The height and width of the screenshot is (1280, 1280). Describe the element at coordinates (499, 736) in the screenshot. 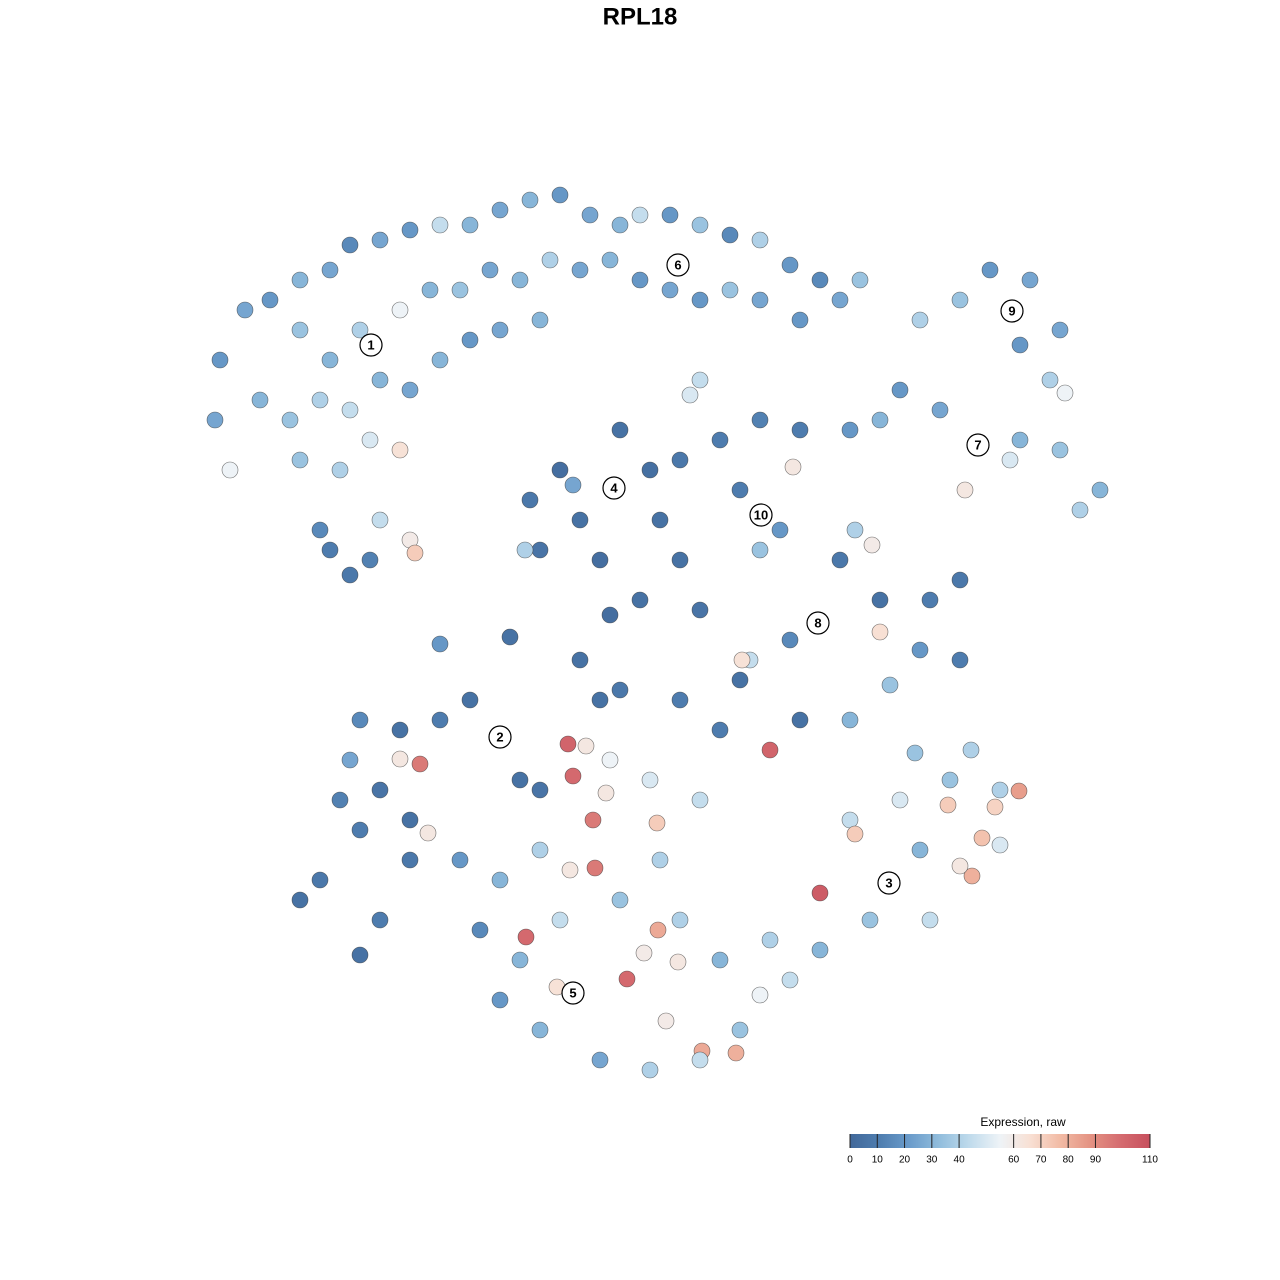

I see `cluster-label: 2` at that location.